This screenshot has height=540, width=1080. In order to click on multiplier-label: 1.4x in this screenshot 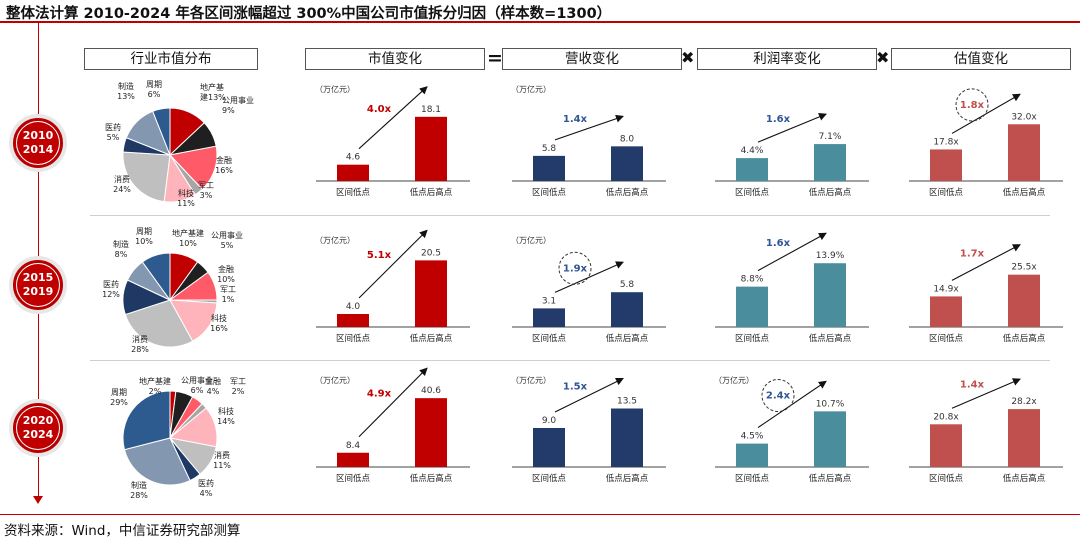, I will do `click(575, 119)`.